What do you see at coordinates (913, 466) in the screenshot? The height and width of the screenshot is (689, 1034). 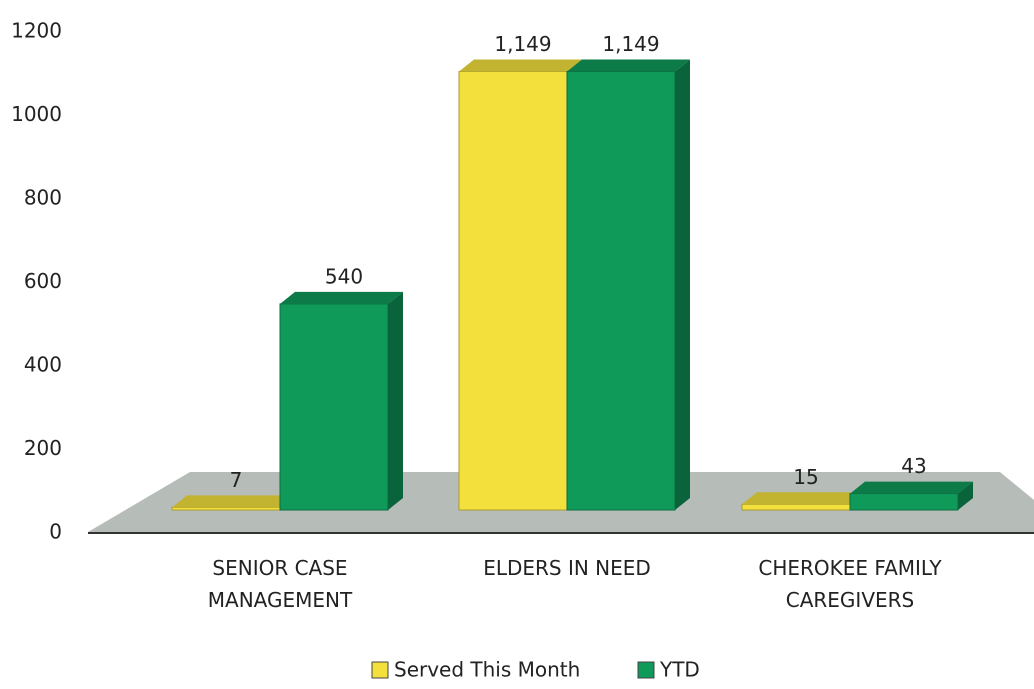 I see `value-label: 43` at bounding box center [913, 466].